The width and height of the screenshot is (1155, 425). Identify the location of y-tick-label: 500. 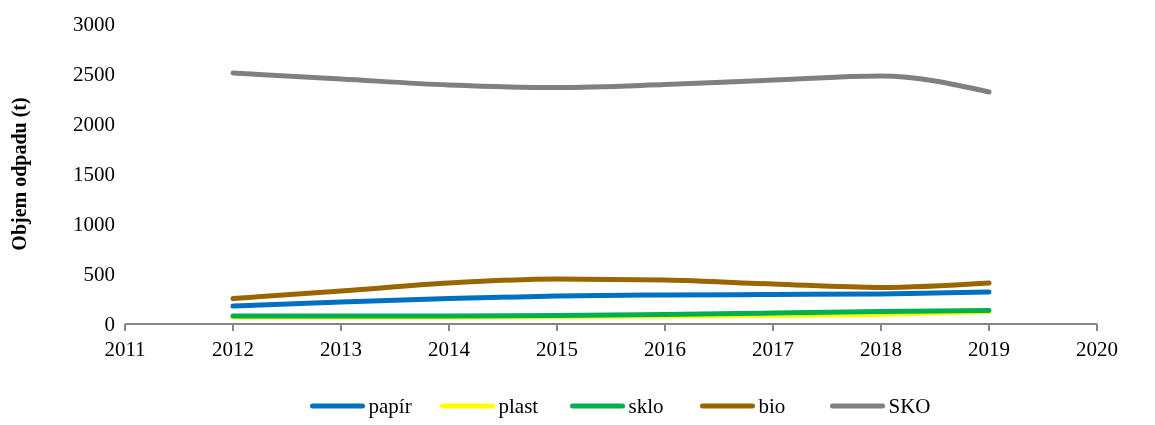
(99, 274).